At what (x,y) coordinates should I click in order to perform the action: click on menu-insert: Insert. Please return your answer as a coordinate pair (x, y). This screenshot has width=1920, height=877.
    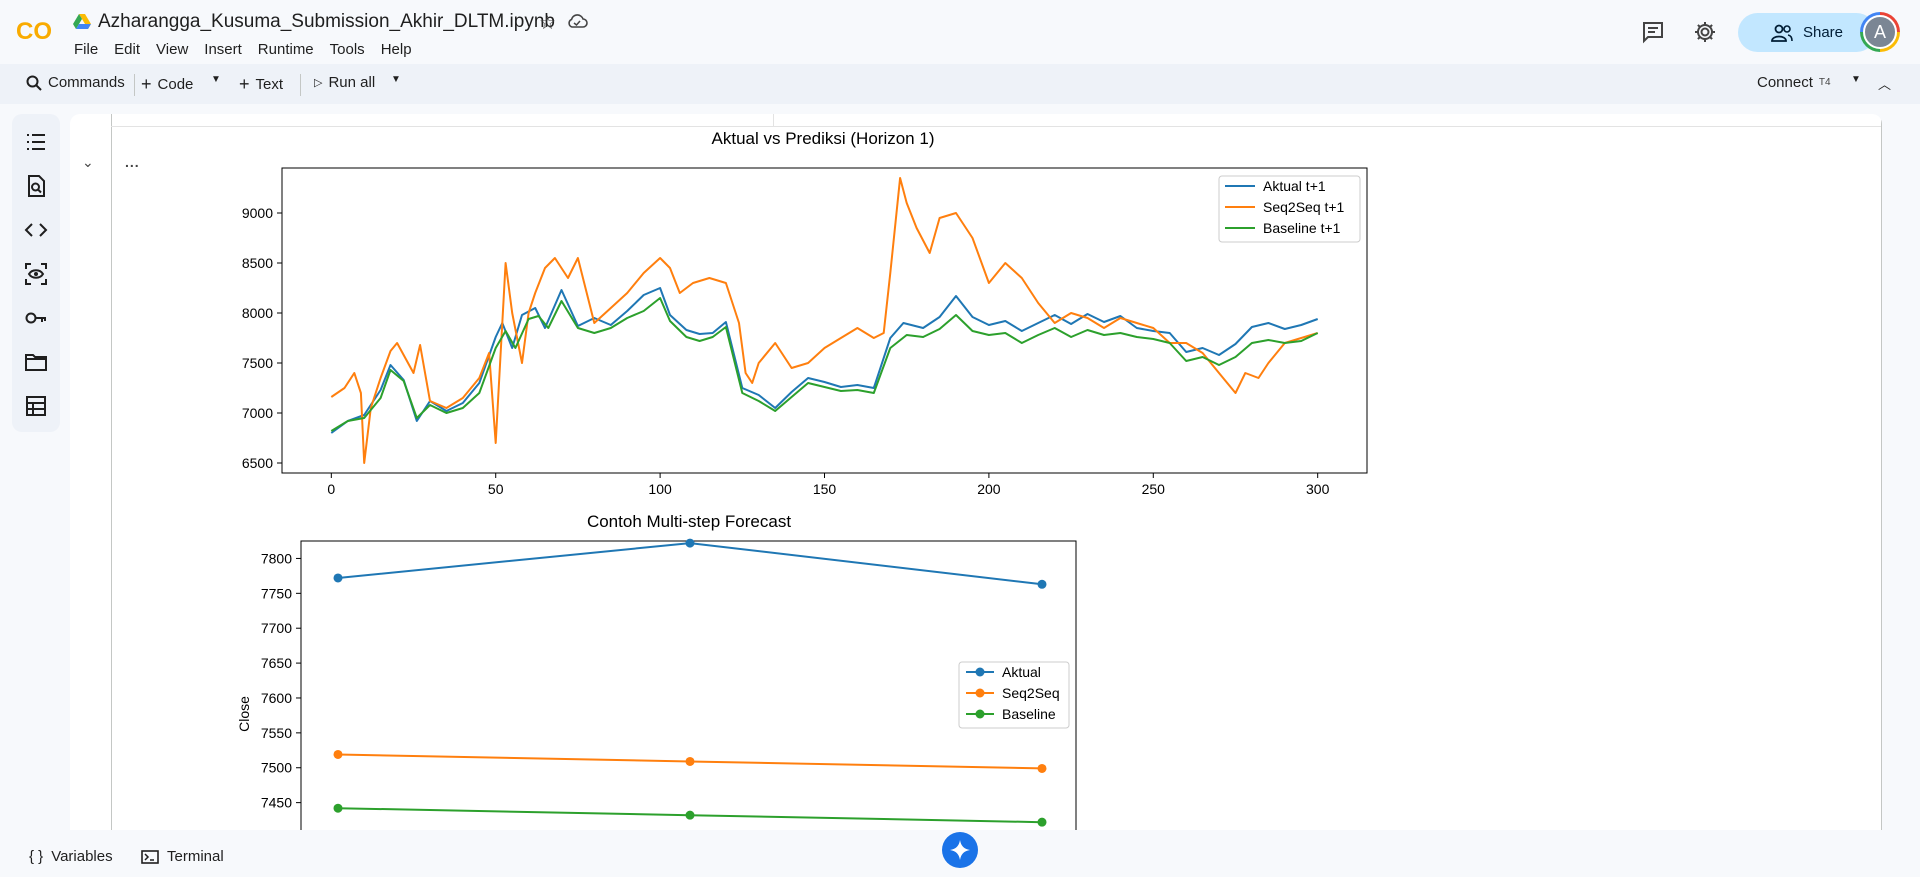
    Looking at the image, I should click on (223, 49).